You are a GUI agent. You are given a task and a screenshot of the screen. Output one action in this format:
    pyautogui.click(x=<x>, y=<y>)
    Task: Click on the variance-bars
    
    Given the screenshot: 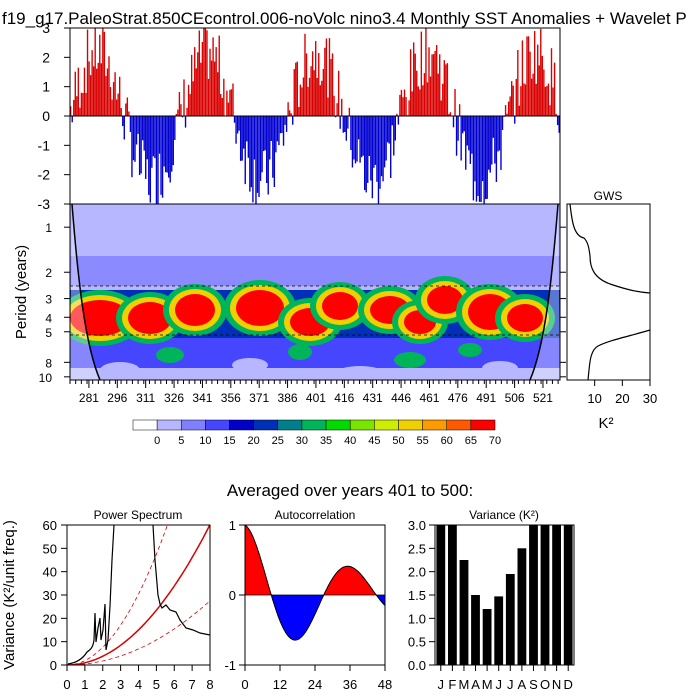 What is the action you would take?
    pyautogui.click(x=504, y=595)
    